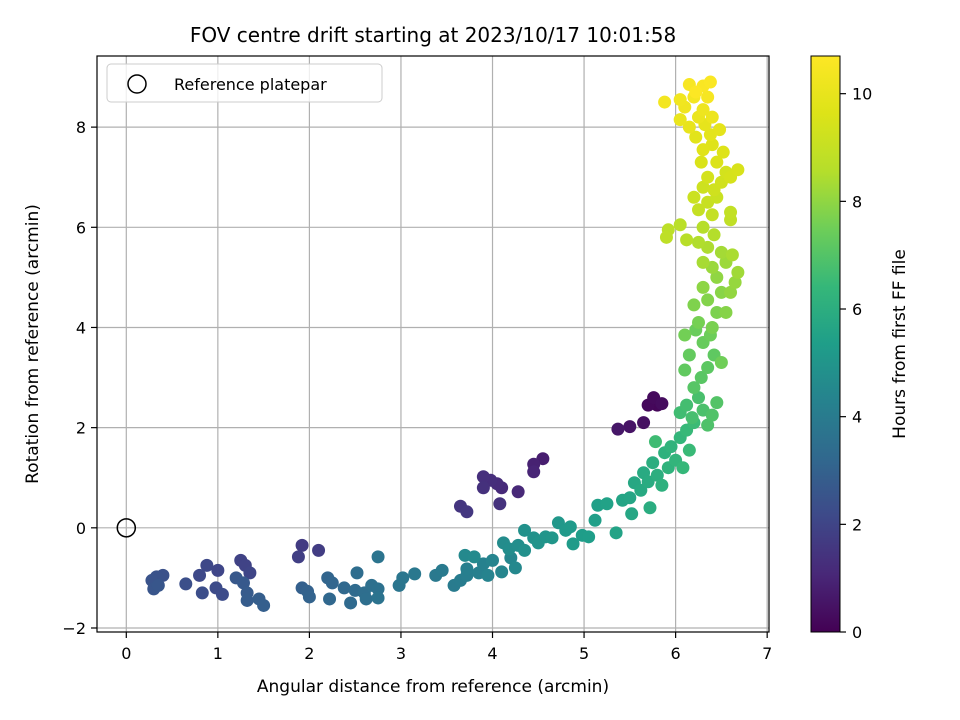 This screenshot has width=960, height=720. Describe the element at coordinates (81, 127) in the screenshot. I see `y-tick-label: 8` at that location.